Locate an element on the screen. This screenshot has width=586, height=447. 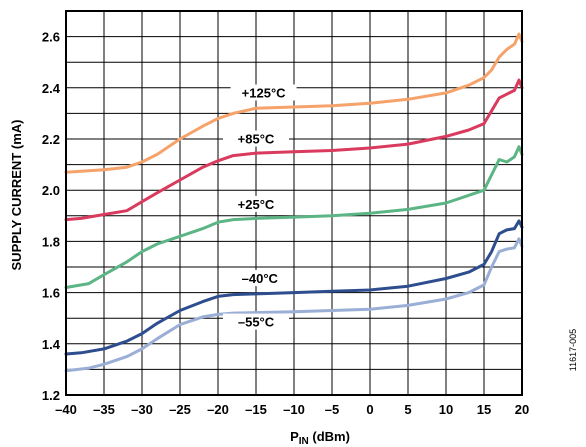
x-tick-label: 20 is located at coordinates (522, 409).